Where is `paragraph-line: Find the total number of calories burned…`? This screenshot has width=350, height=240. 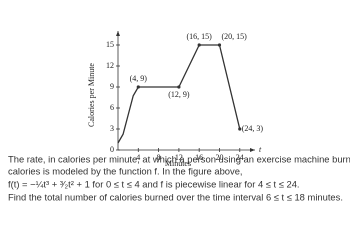 paragraph-line: Find the total number of calories burned… is located at coordinates (175, 196).